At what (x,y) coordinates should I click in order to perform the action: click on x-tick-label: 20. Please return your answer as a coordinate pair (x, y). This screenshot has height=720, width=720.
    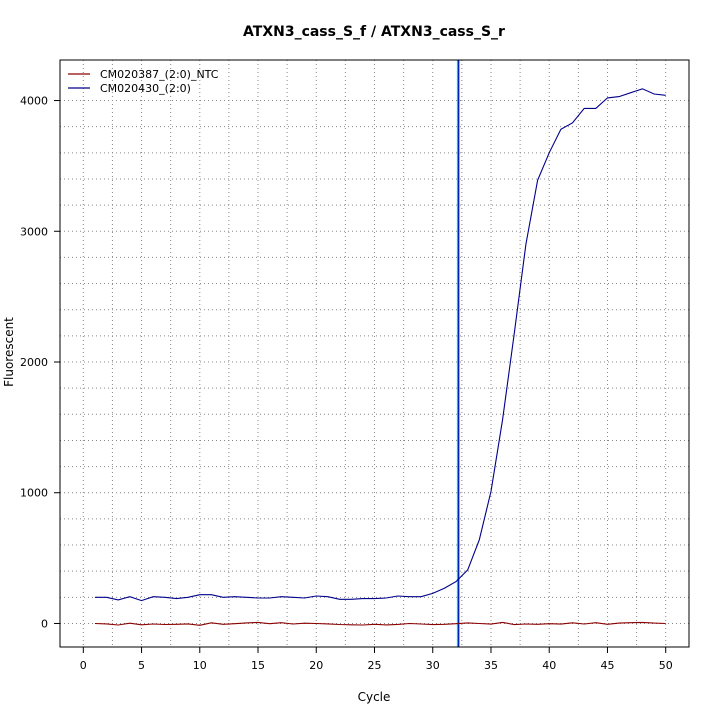
    Looking at the image, I should click on (316, 665).